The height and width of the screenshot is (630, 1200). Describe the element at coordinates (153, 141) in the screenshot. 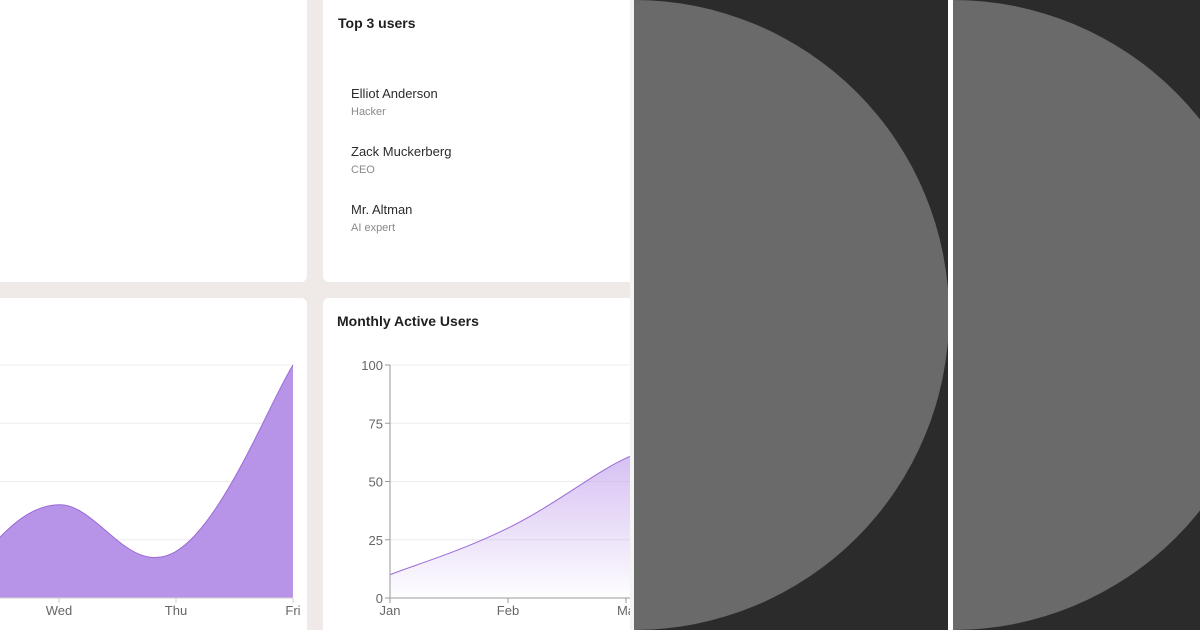

I see `left-top-card` at that location.